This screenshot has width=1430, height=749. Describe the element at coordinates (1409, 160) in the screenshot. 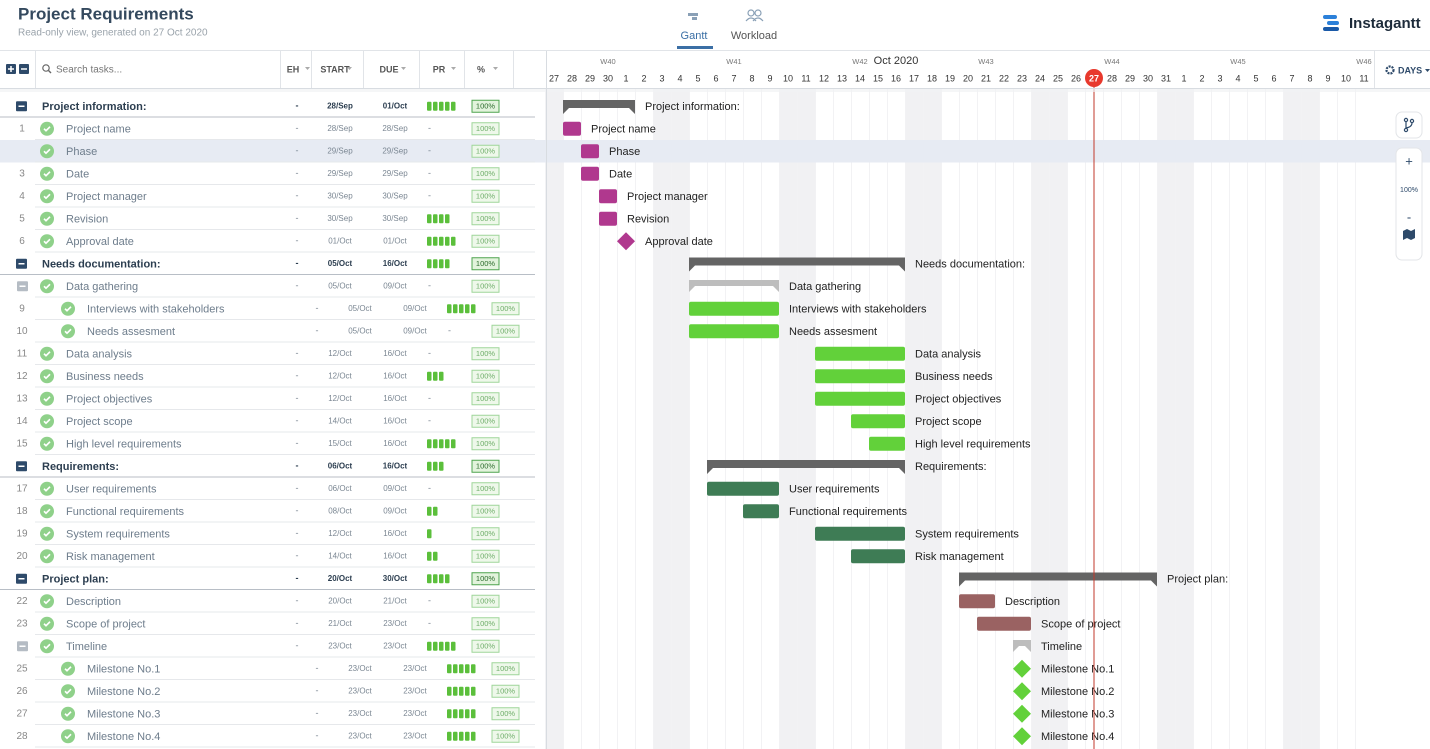

I see `zoom-in: +` at that location.